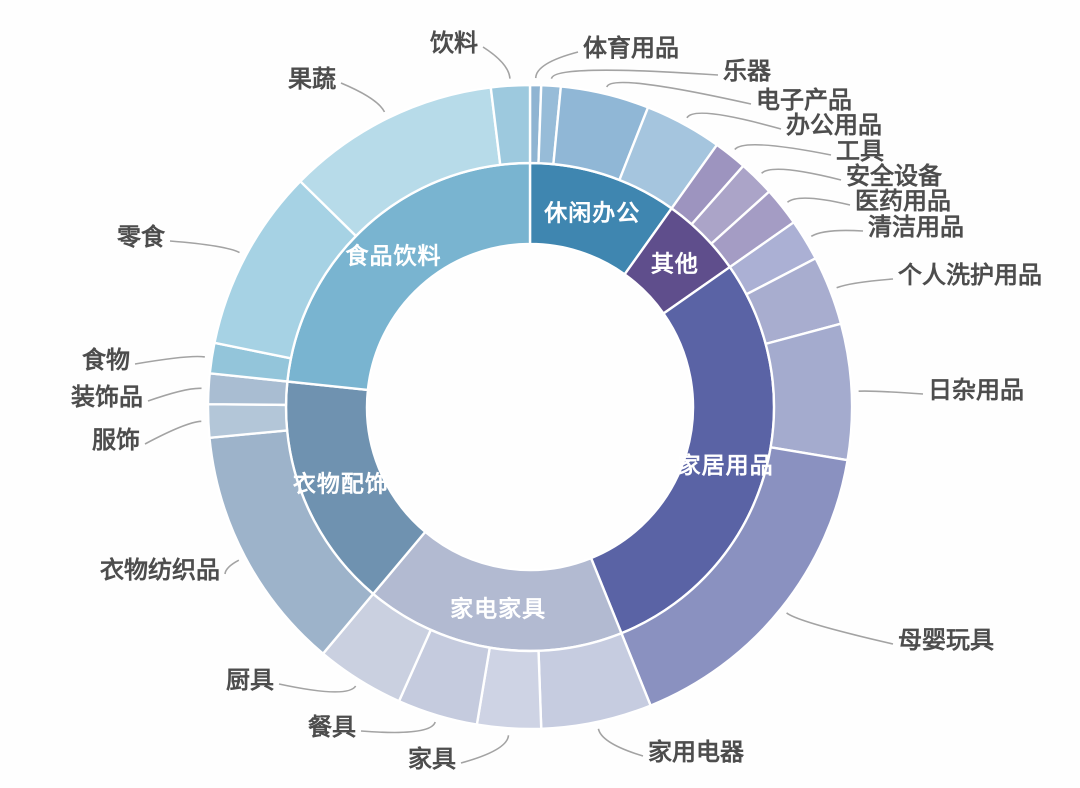 This screenshot has height=788, width=1080. I want to click on outer-segment-label: 餐具, so click(332, 727).